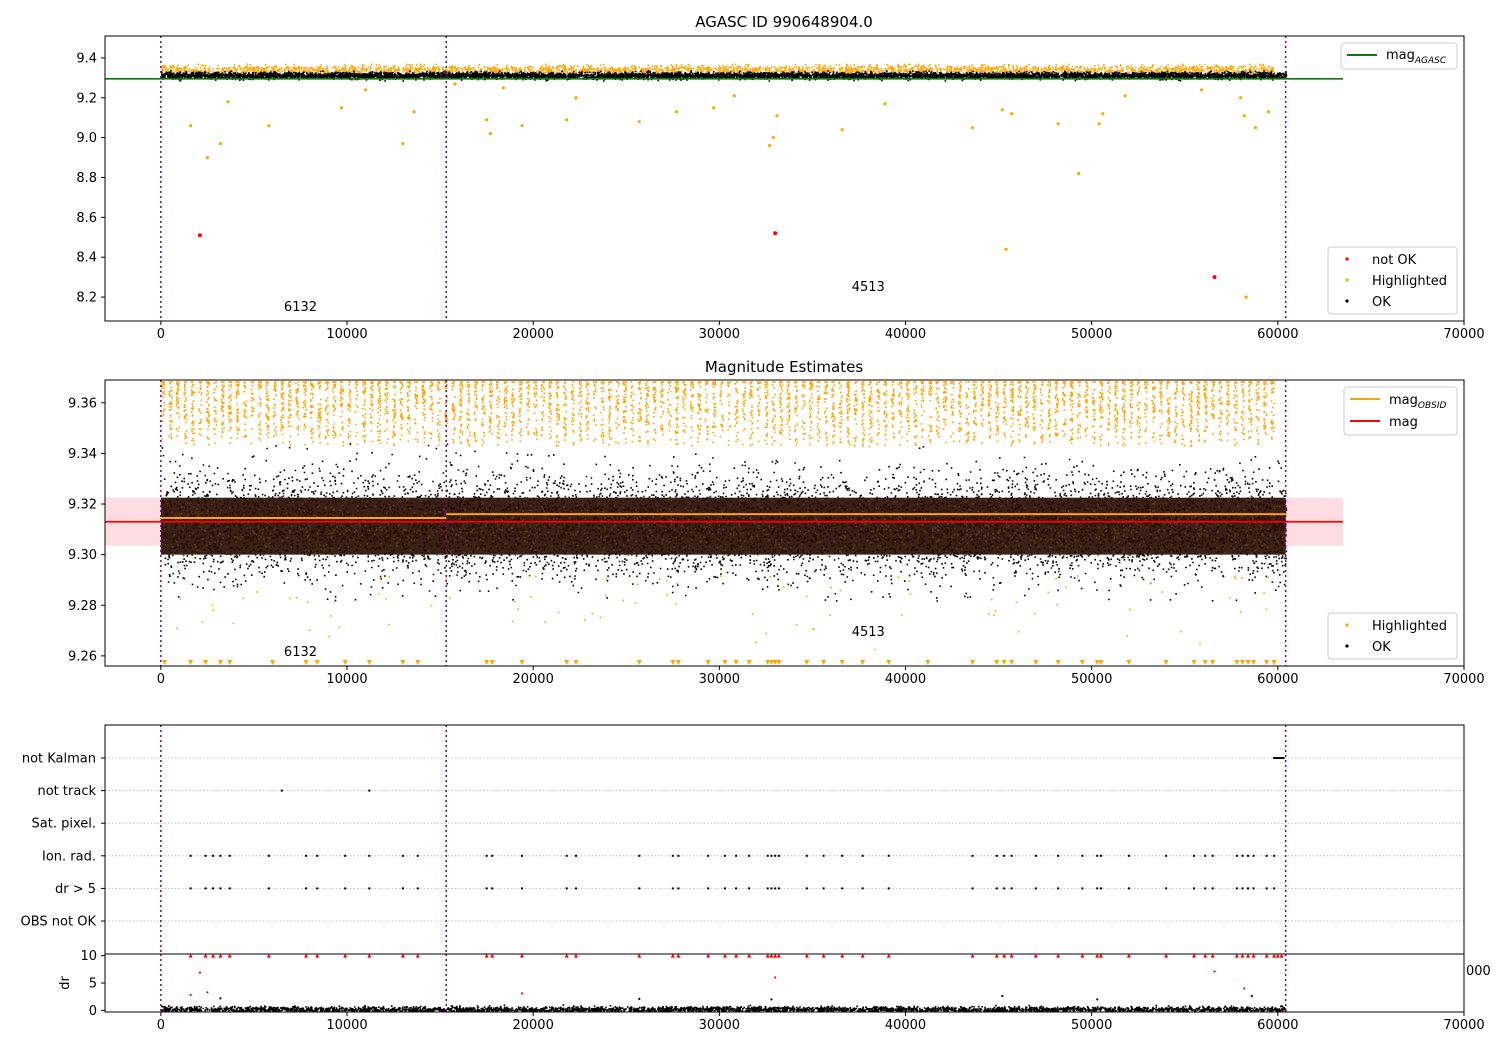 The width and height of the screenshot is (1500, 1050). Describe the element at coordinates (86, 138) in the screenshot. I see `p1-ytick-label: 9.0` at that location.